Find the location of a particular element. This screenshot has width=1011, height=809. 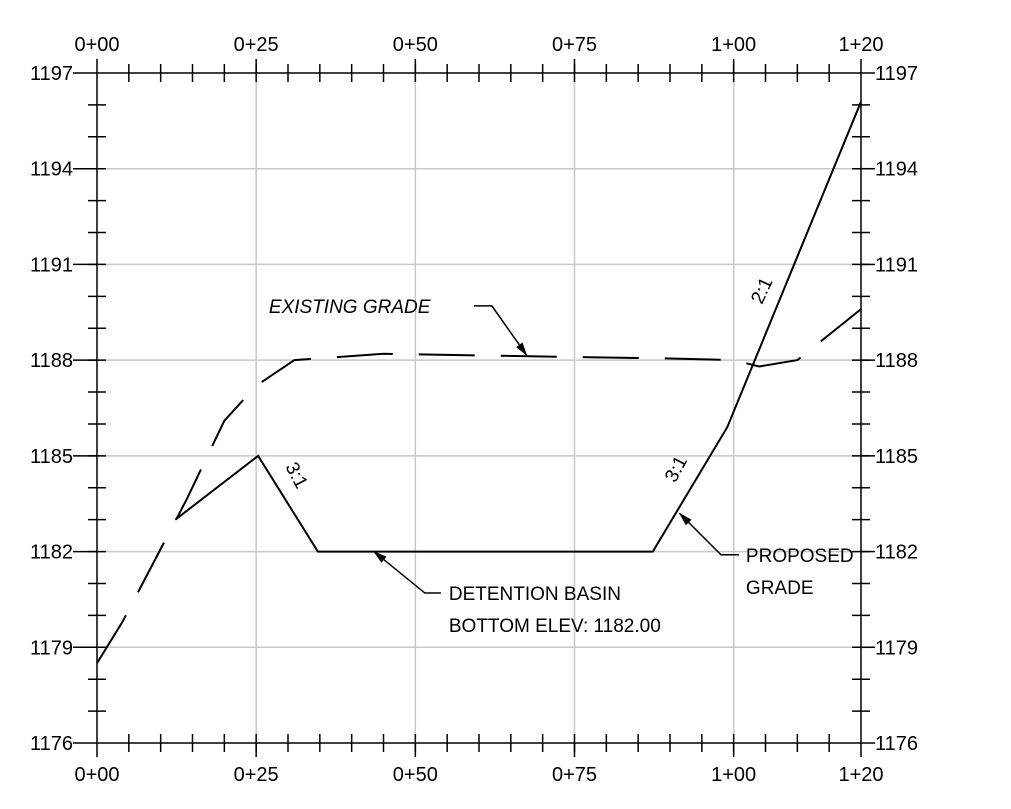

proposed-grade-label-line2: GRADE is located at coordinates (780, 588).